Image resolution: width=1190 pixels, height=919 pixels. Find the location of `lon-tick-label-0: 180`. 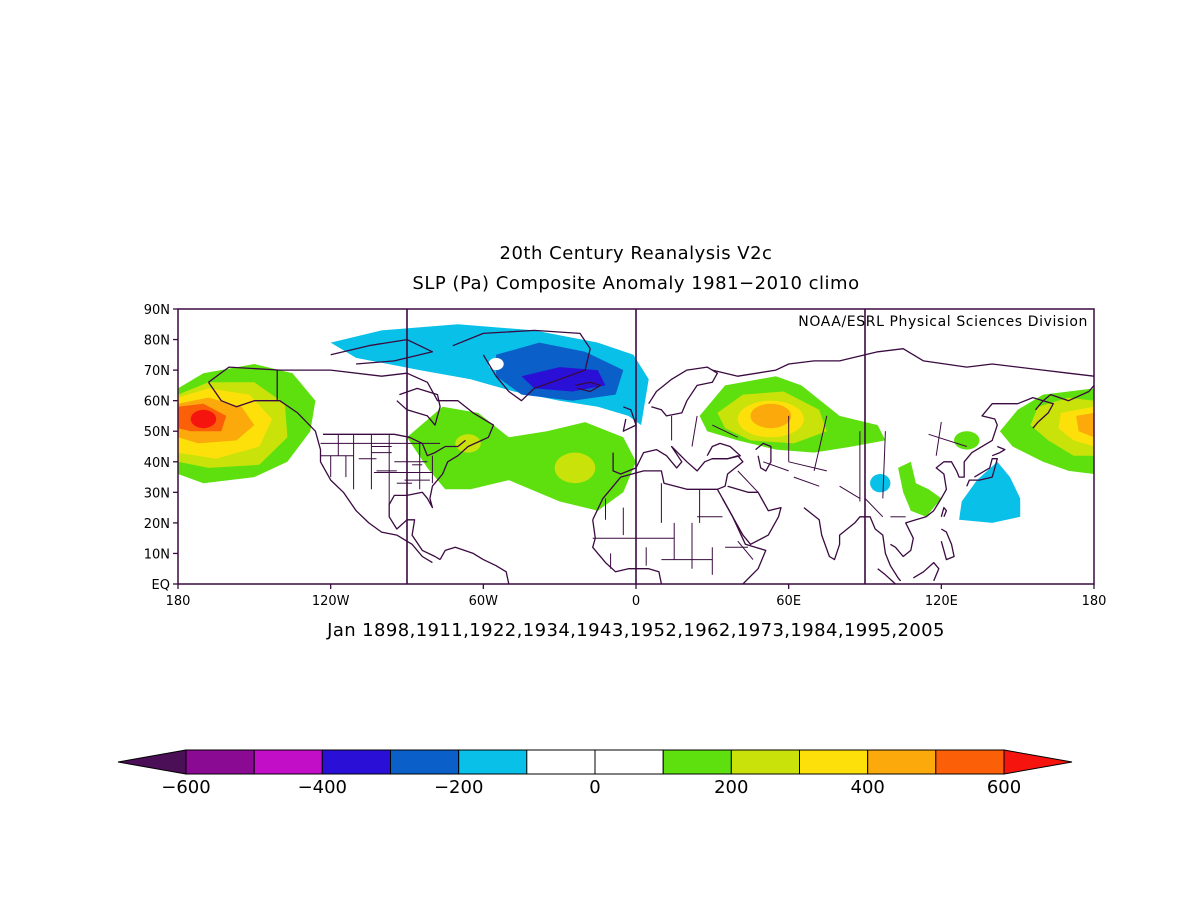

lon-tick-label-0: 180 is located at coordinates (178, 601).